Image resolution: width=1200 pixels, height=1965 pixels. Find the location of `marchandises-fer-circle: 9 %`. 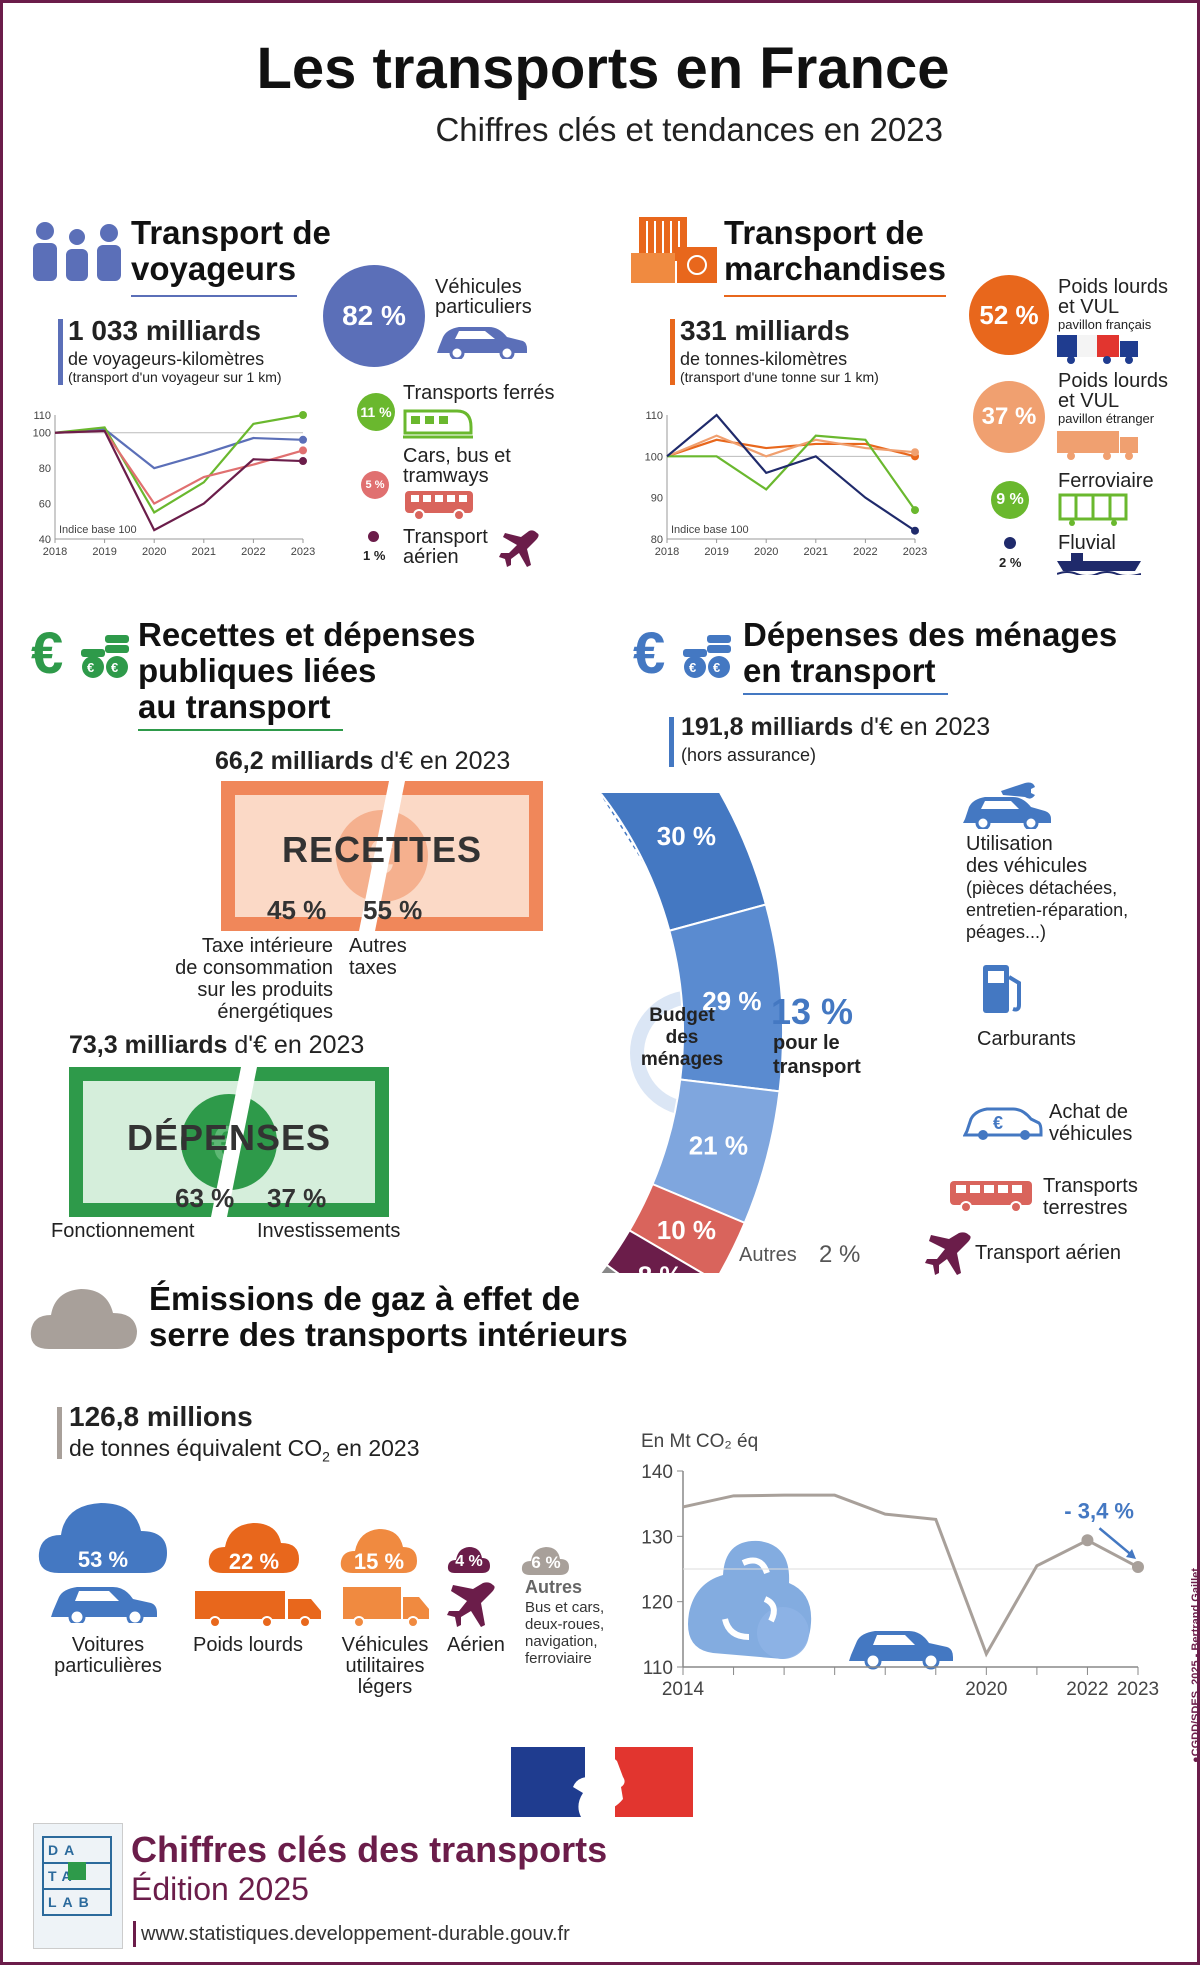

marchandises-fer-circle: 9 % is located at coordinates (1010, 500).